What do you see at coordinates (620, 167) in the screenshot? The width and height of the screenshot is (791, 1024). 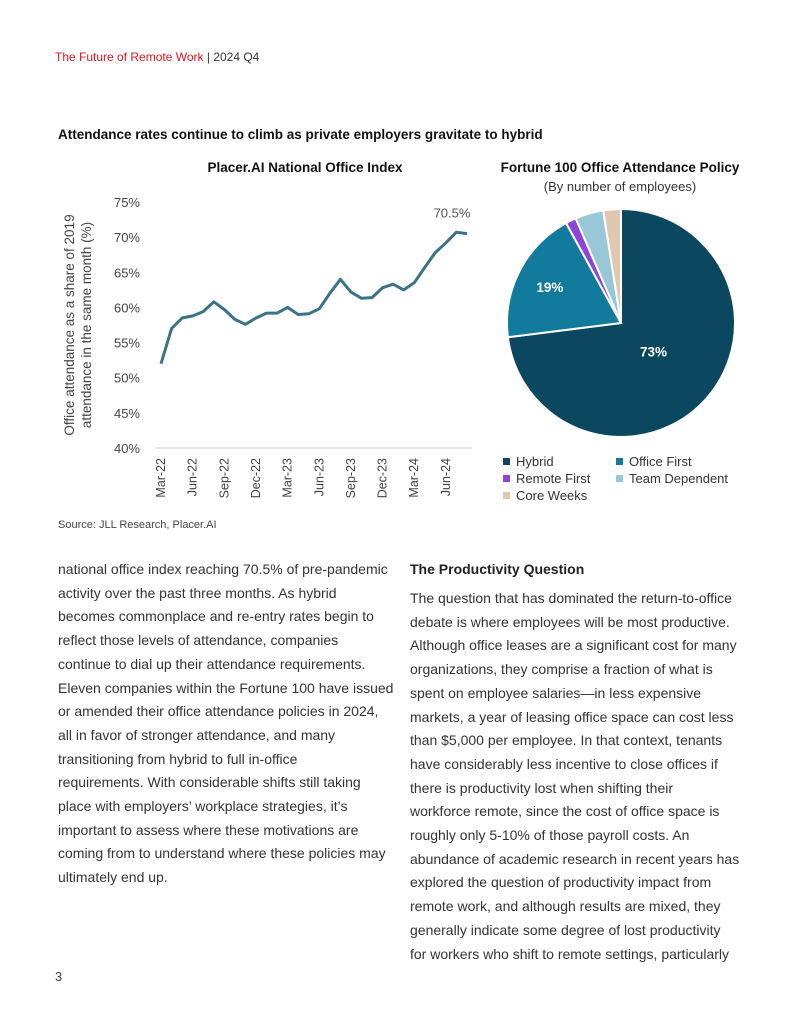 I see `pie-chart-title: Fortune 100 Office Attendance Policy` at bounding box center [620, 167].